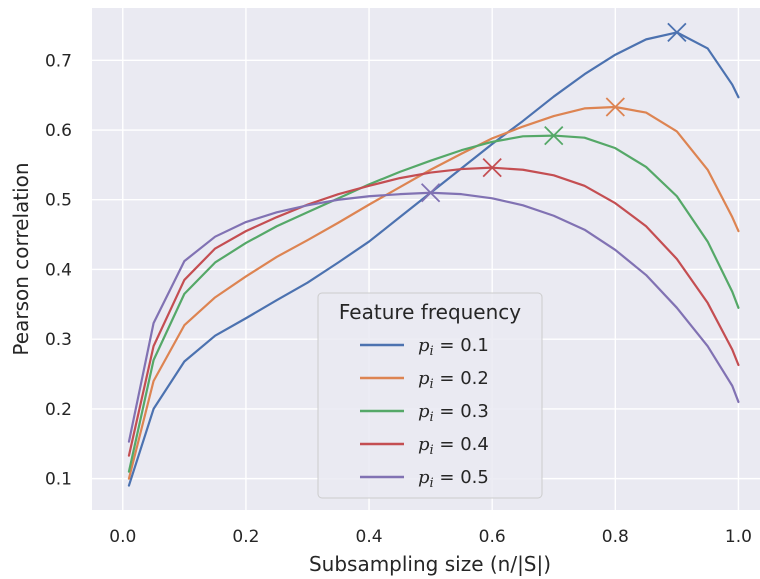 The width and height of the screenshot is (760, 579). I want to click on legend-item-3: pi = 0.3, so click(424, 413).